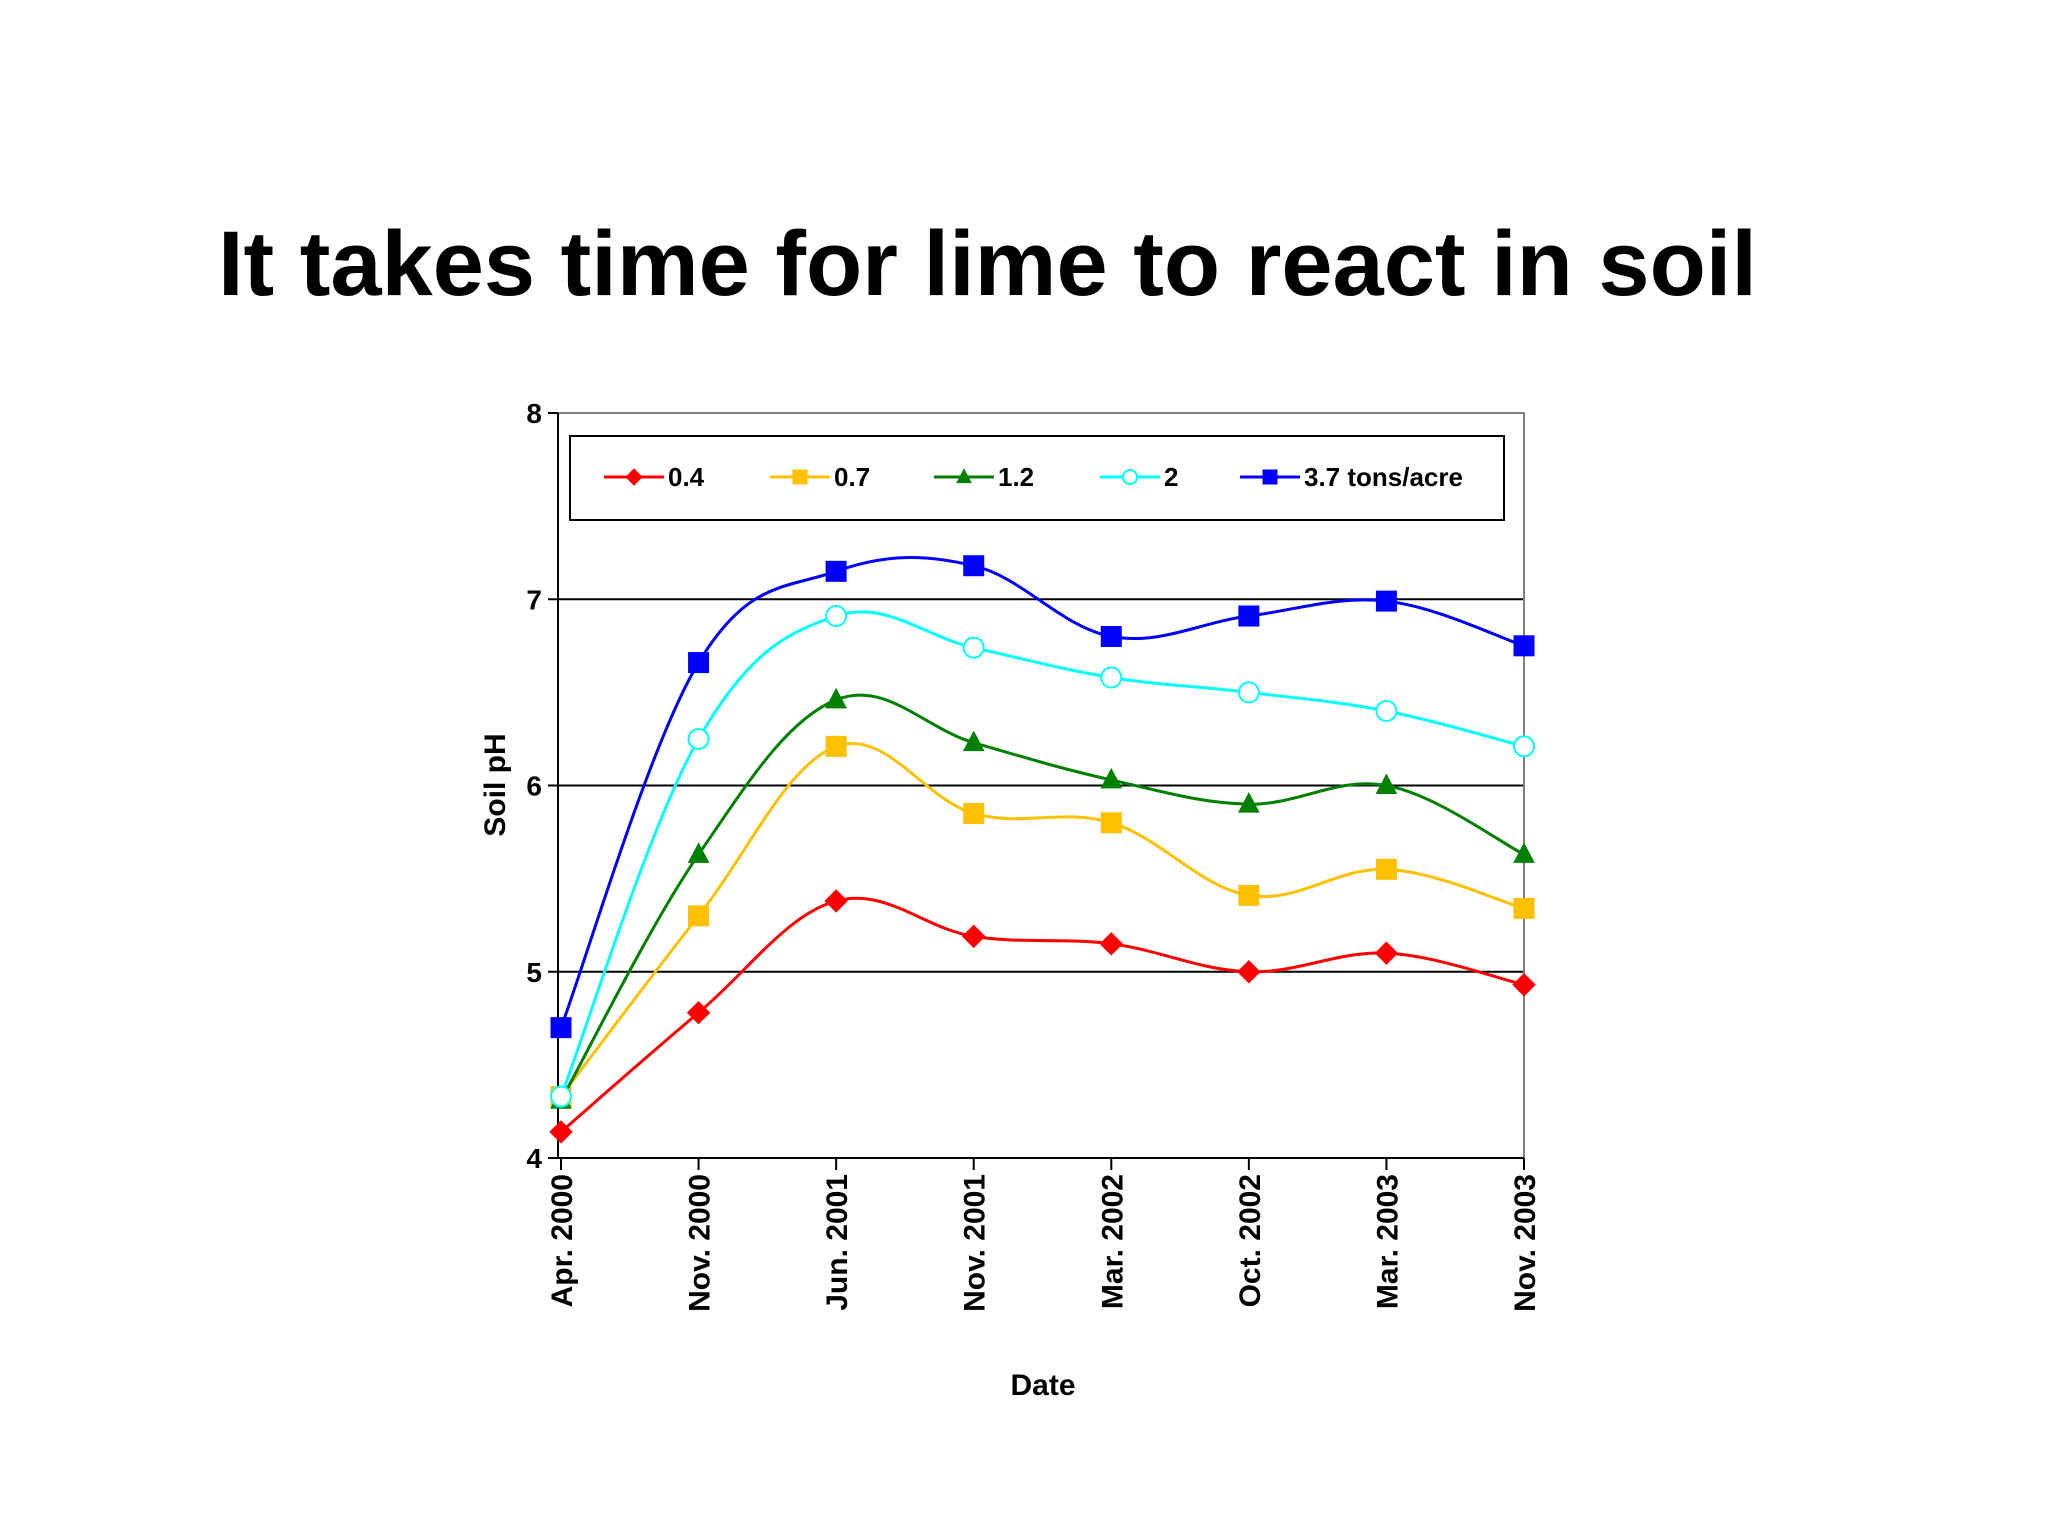  What do you see at coordinates (1042, 1385) in the screenshot?
I see `x-axis-title: Date` at bounding box center [1042, 1385].